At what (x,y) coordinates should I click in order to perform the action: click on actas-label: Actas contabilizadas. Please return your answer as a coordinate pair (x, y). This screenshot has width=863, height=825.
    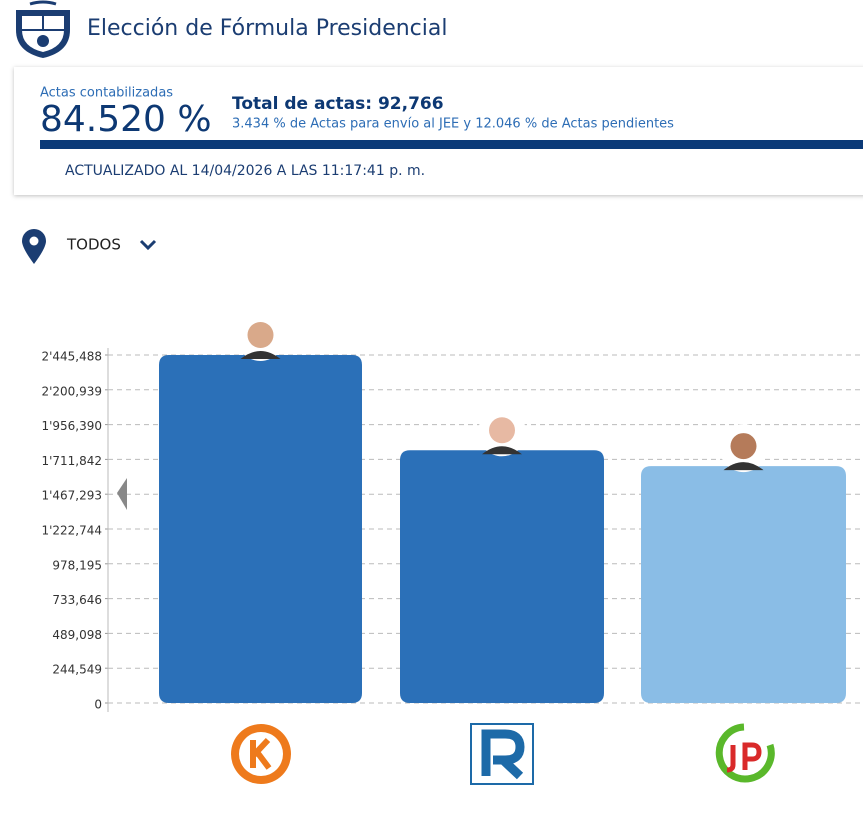
    Looking at the image, I should click on (106, 93).